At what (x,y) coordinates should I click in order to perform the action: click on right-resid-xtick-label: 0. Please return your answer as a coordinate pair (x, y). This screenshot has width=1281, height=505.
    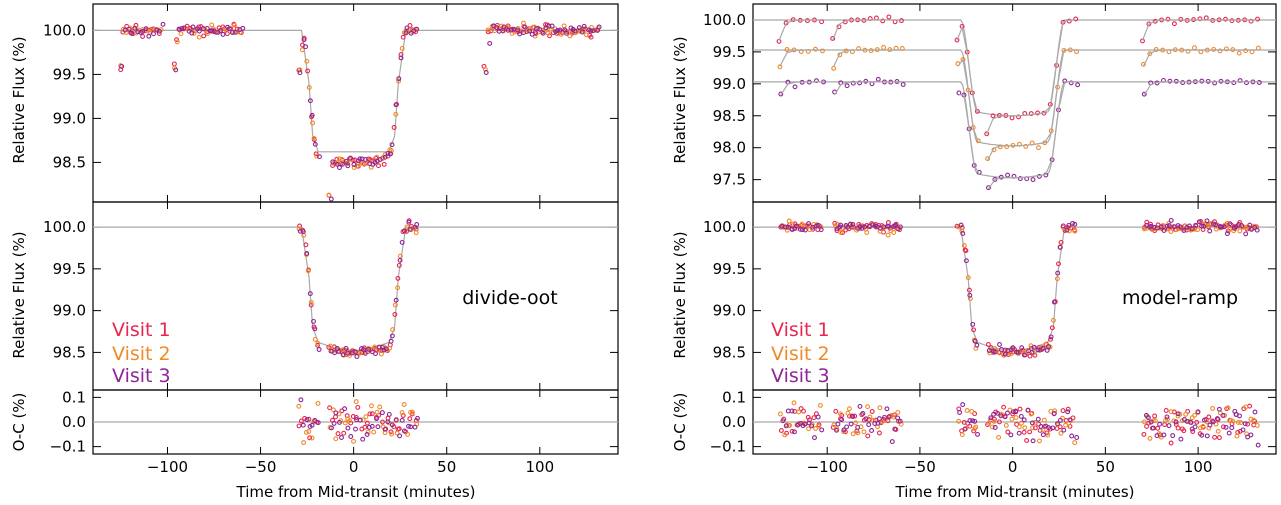
    Looking at the image, I should click on (1013, 467).